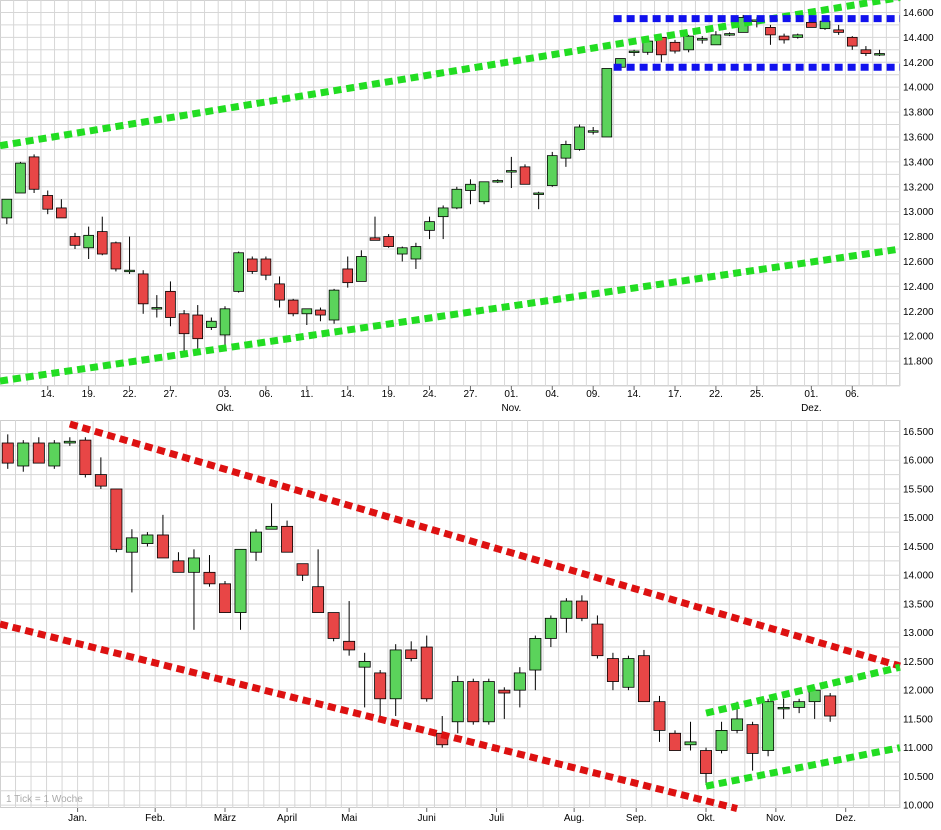 This screenshot has width=941, height=830. What do you see at coordinates (918, 489) in the screenshot?
I see `y-tick-label: 15.500` at bounding box center [918, 489].